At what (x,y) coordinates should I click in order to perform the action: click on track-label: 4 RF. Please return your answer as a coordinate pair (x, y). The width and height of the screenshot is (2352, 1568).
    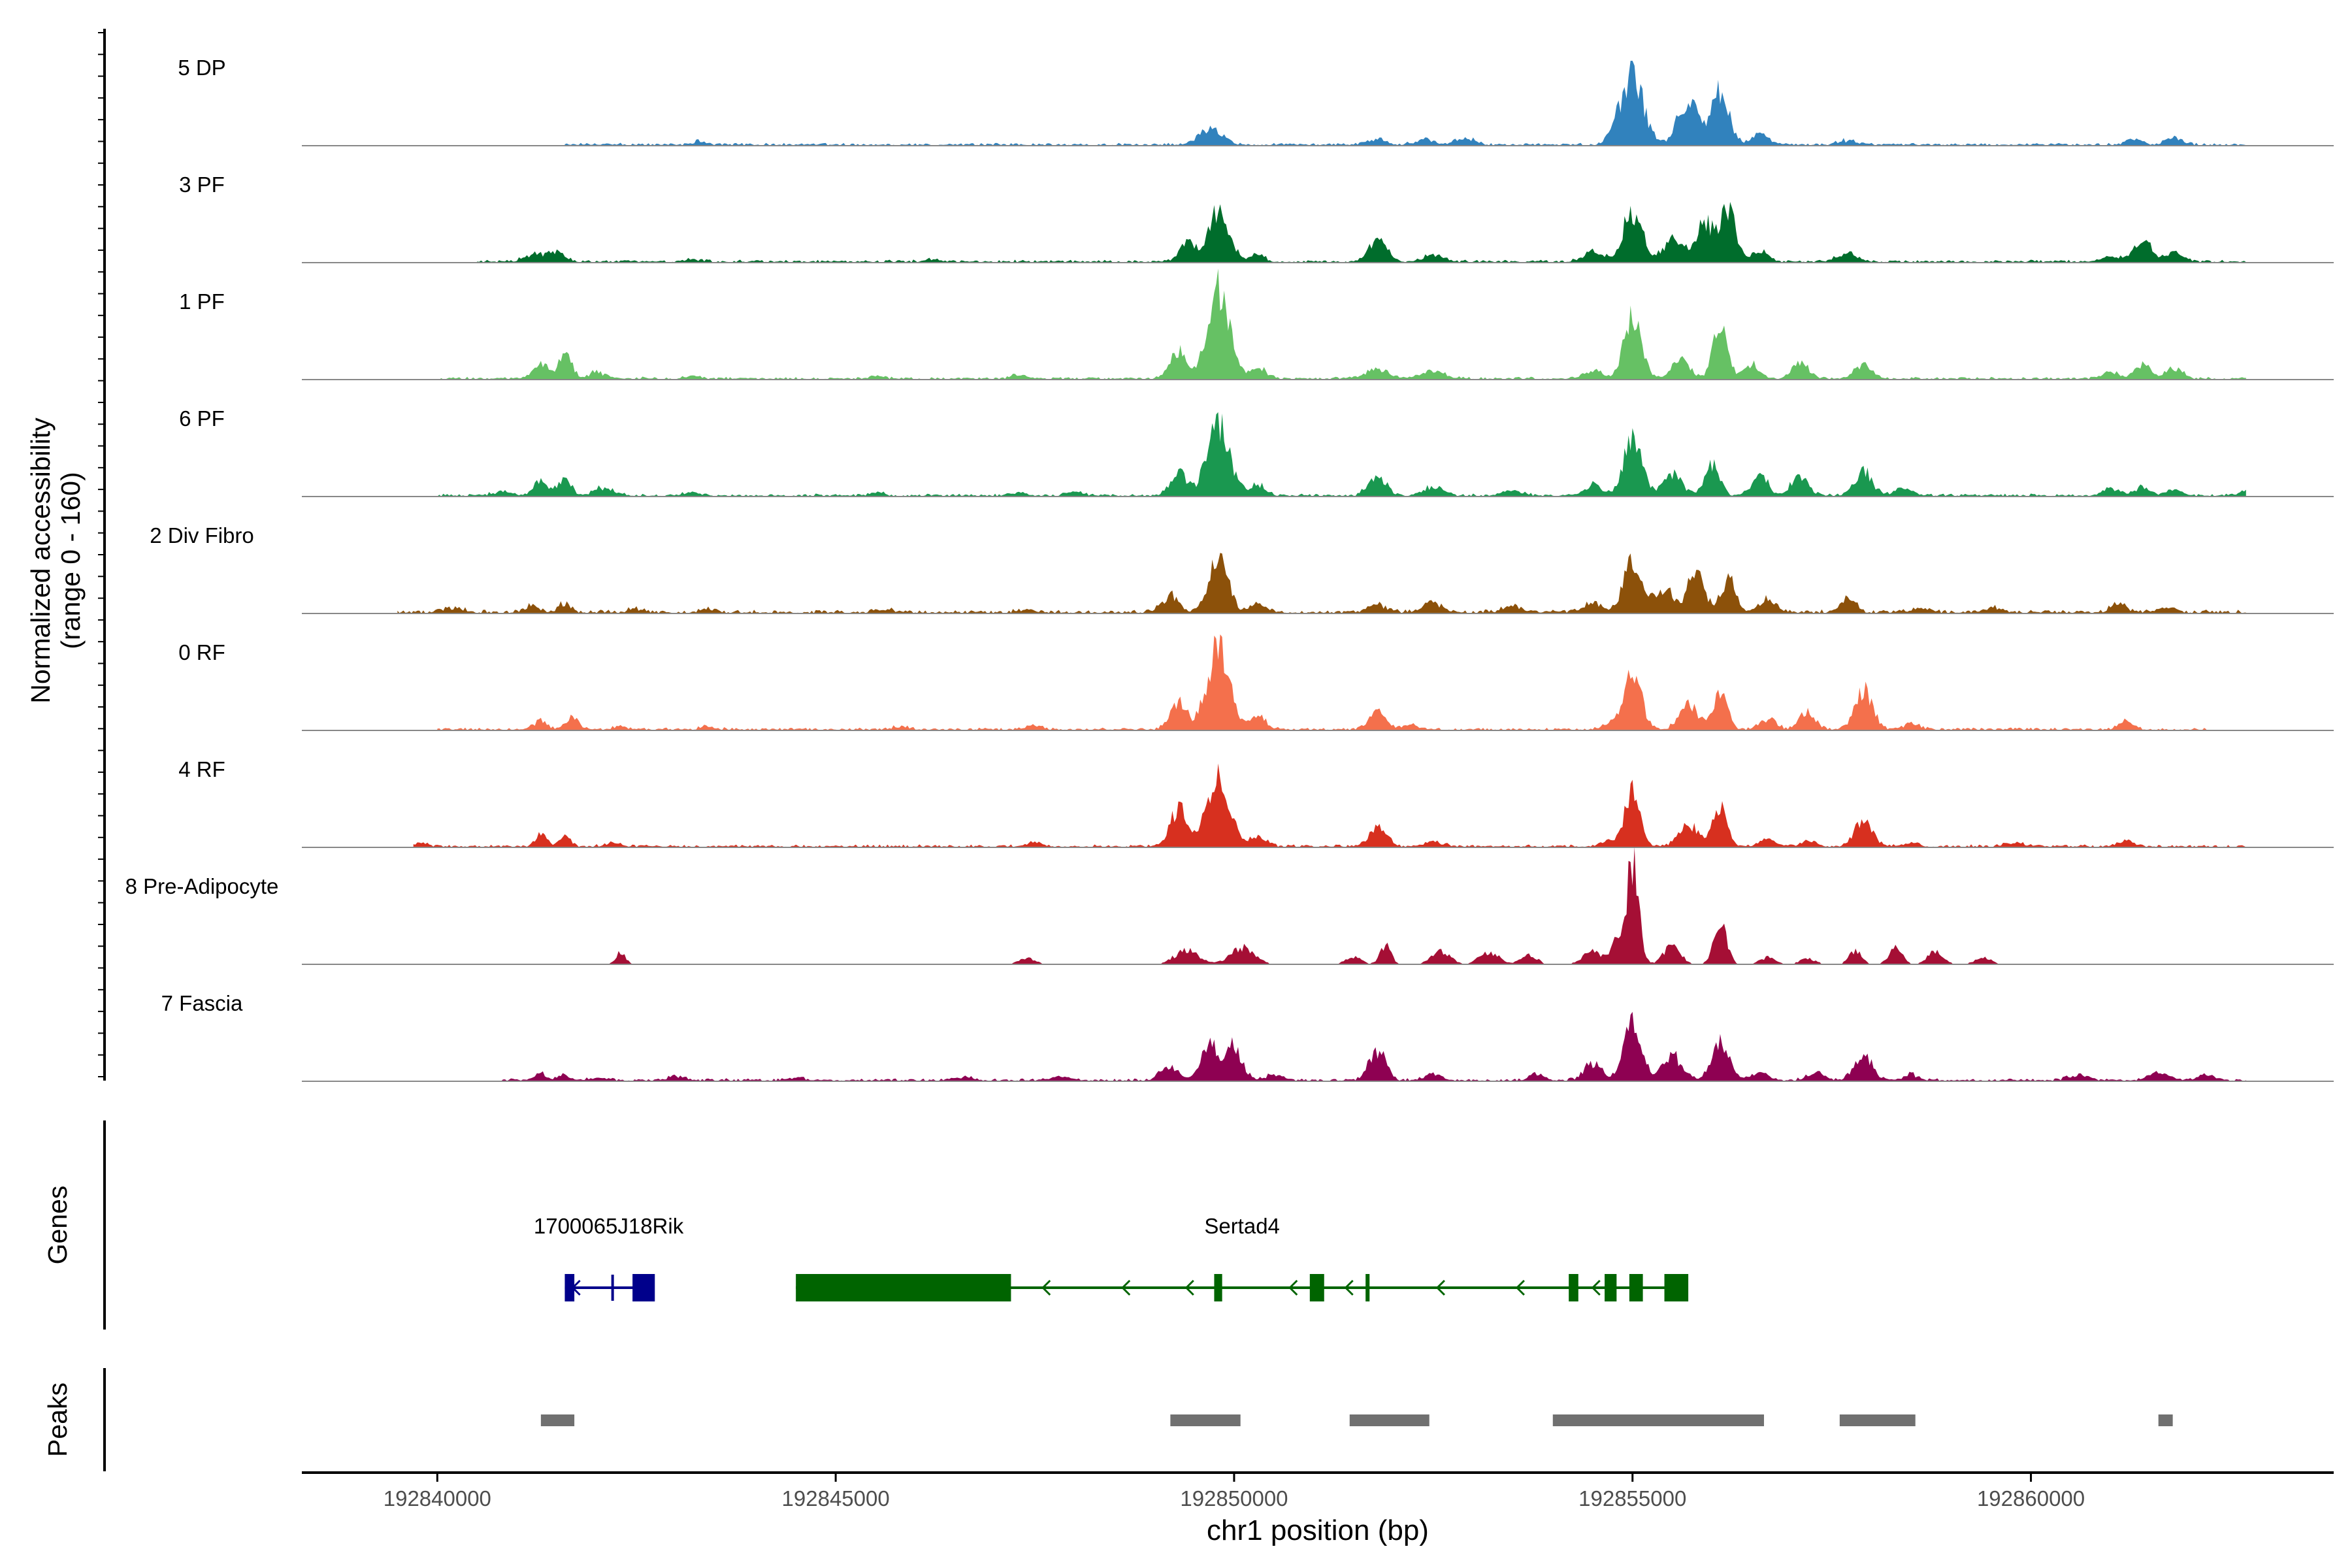
    Looking at the image, I should click on (201, 769).